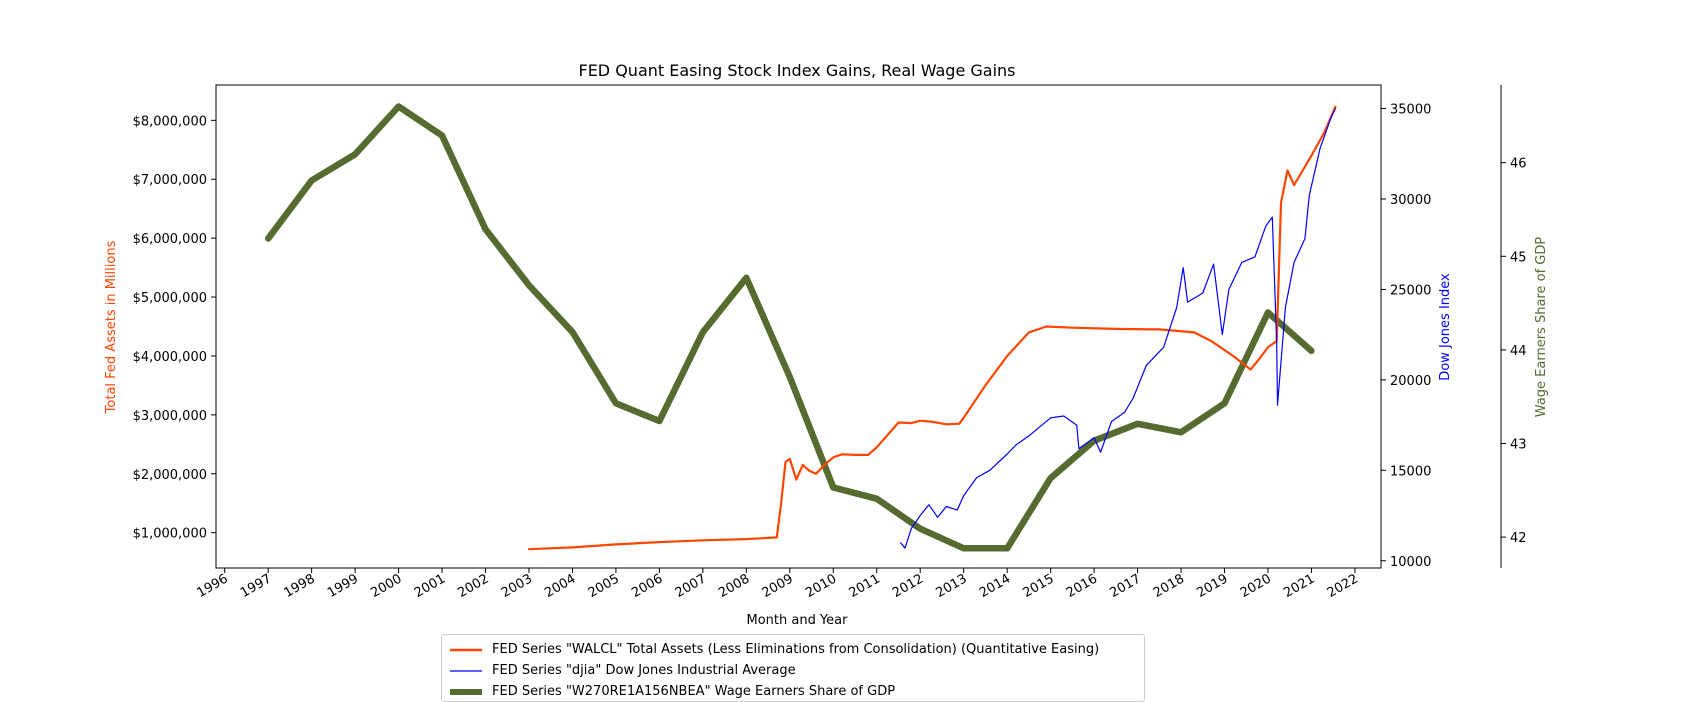 Image resolution: width=1700 pixels, height=702 pixels. What do you see at coordinates (1410, 381) in the screenshot?
I see `dow-tick-label: 20000` at bounding box center [1410, 381].